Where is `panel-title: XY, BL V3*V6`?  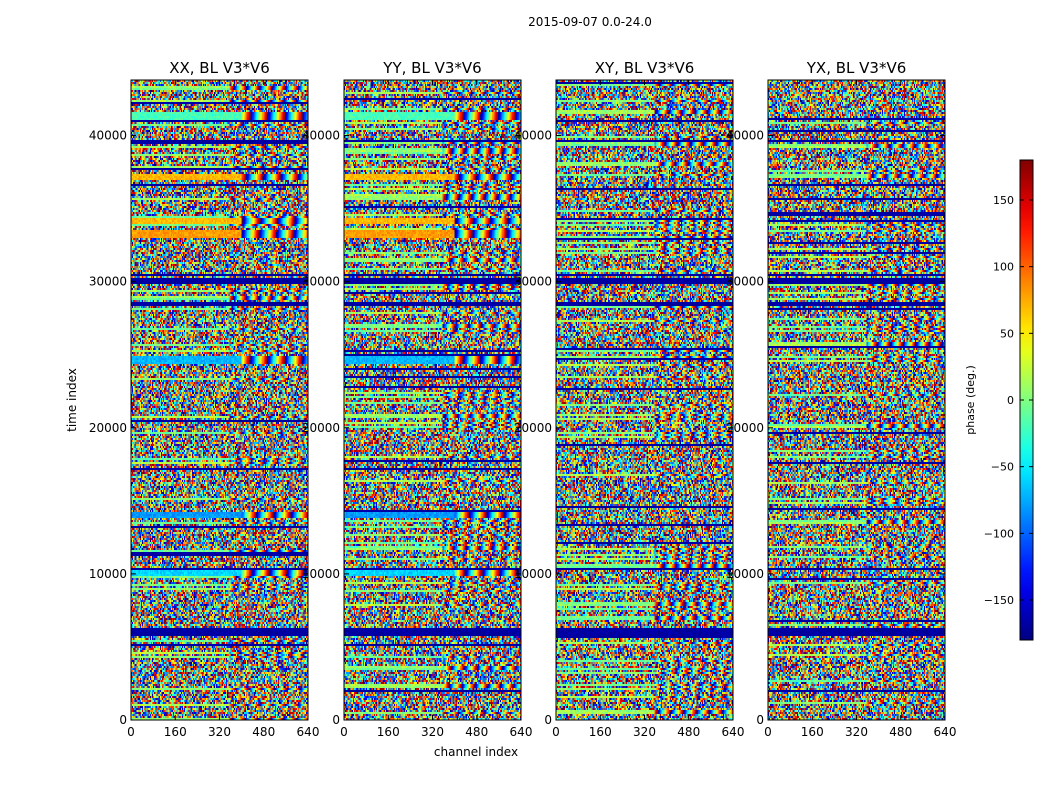 panel-title: XY, BL V3*V6 is located at coordinates (645, 68).